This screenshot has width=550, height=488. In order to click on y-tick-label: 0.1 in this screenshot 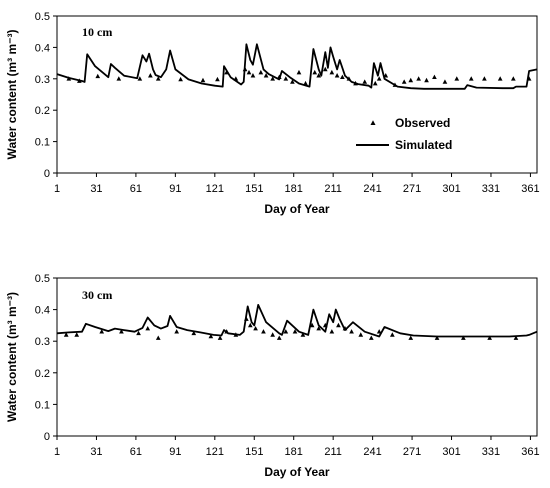, I will do `click(42, 143)`.